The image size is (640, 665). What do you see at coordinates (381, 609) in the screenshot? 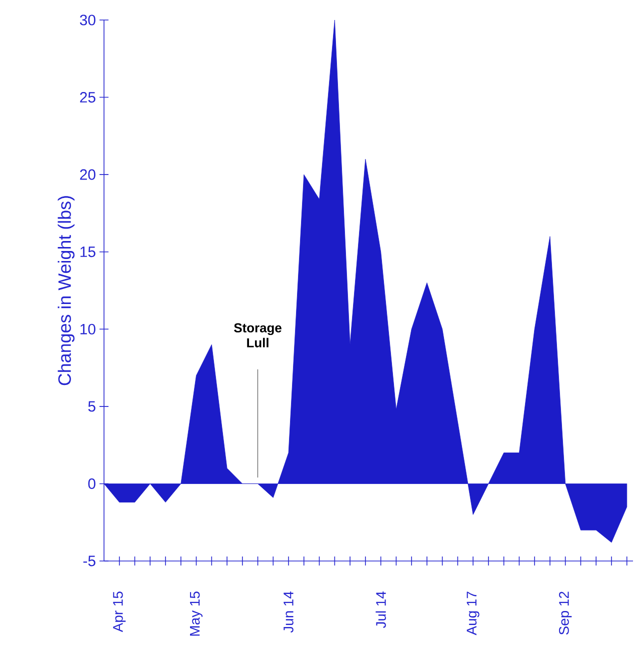
I see `x-tick-label: Jul 14` at bounding box center [381, 609].